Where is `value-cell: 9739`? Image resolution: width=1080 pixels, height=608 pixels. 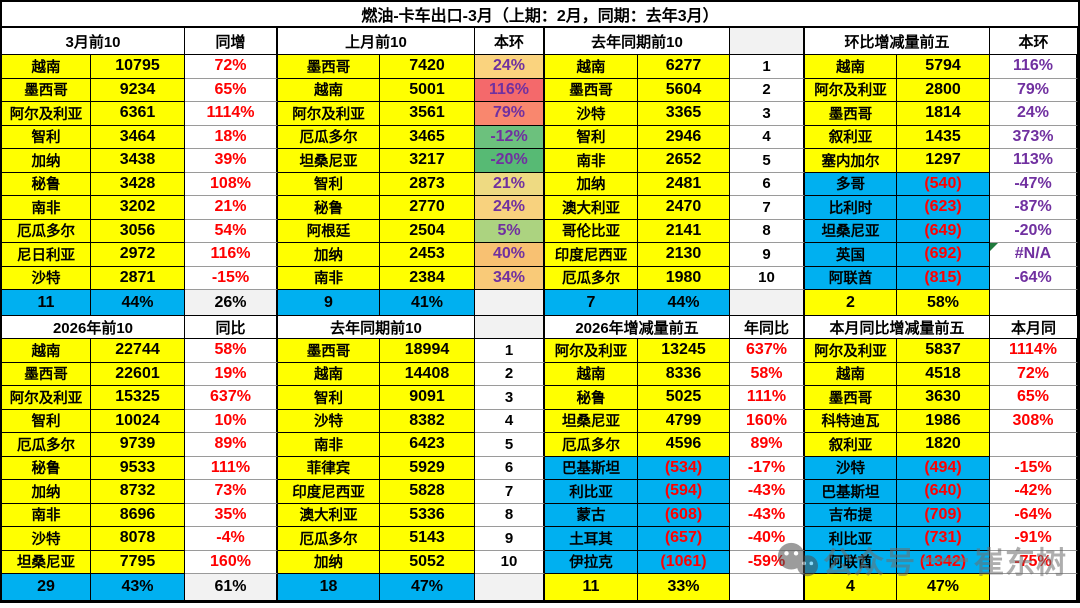
value-cell: 9739 is located at coordinates (138, 445).